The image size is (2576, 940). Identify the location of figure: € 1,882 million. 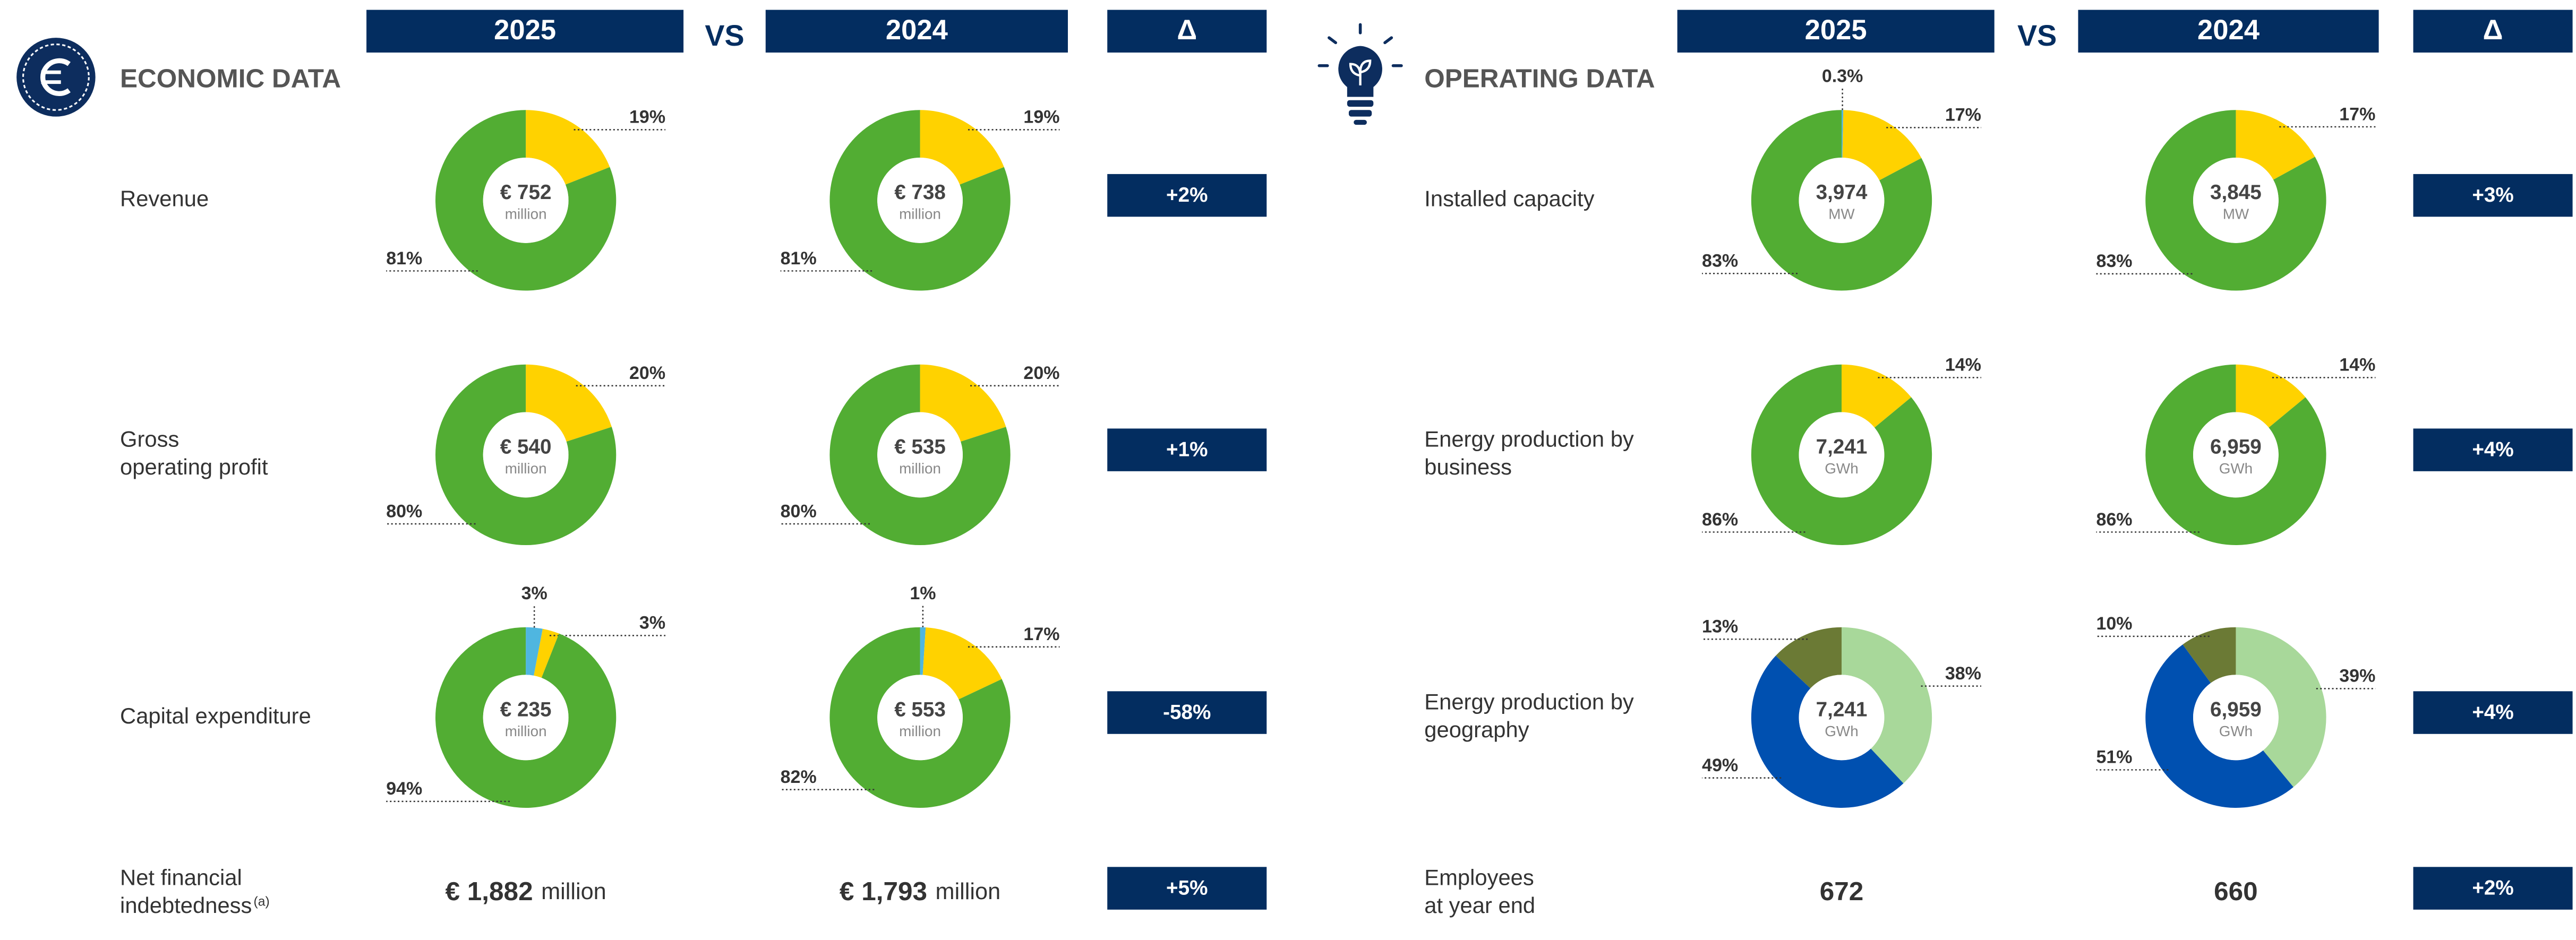
(525, 891).